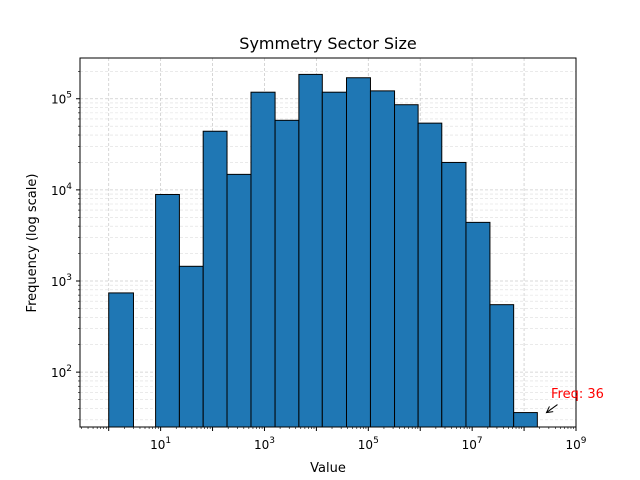 The width and height of the screenshot is (640, 480). I want to click on annotation-arrowhead, so click(549, 410).